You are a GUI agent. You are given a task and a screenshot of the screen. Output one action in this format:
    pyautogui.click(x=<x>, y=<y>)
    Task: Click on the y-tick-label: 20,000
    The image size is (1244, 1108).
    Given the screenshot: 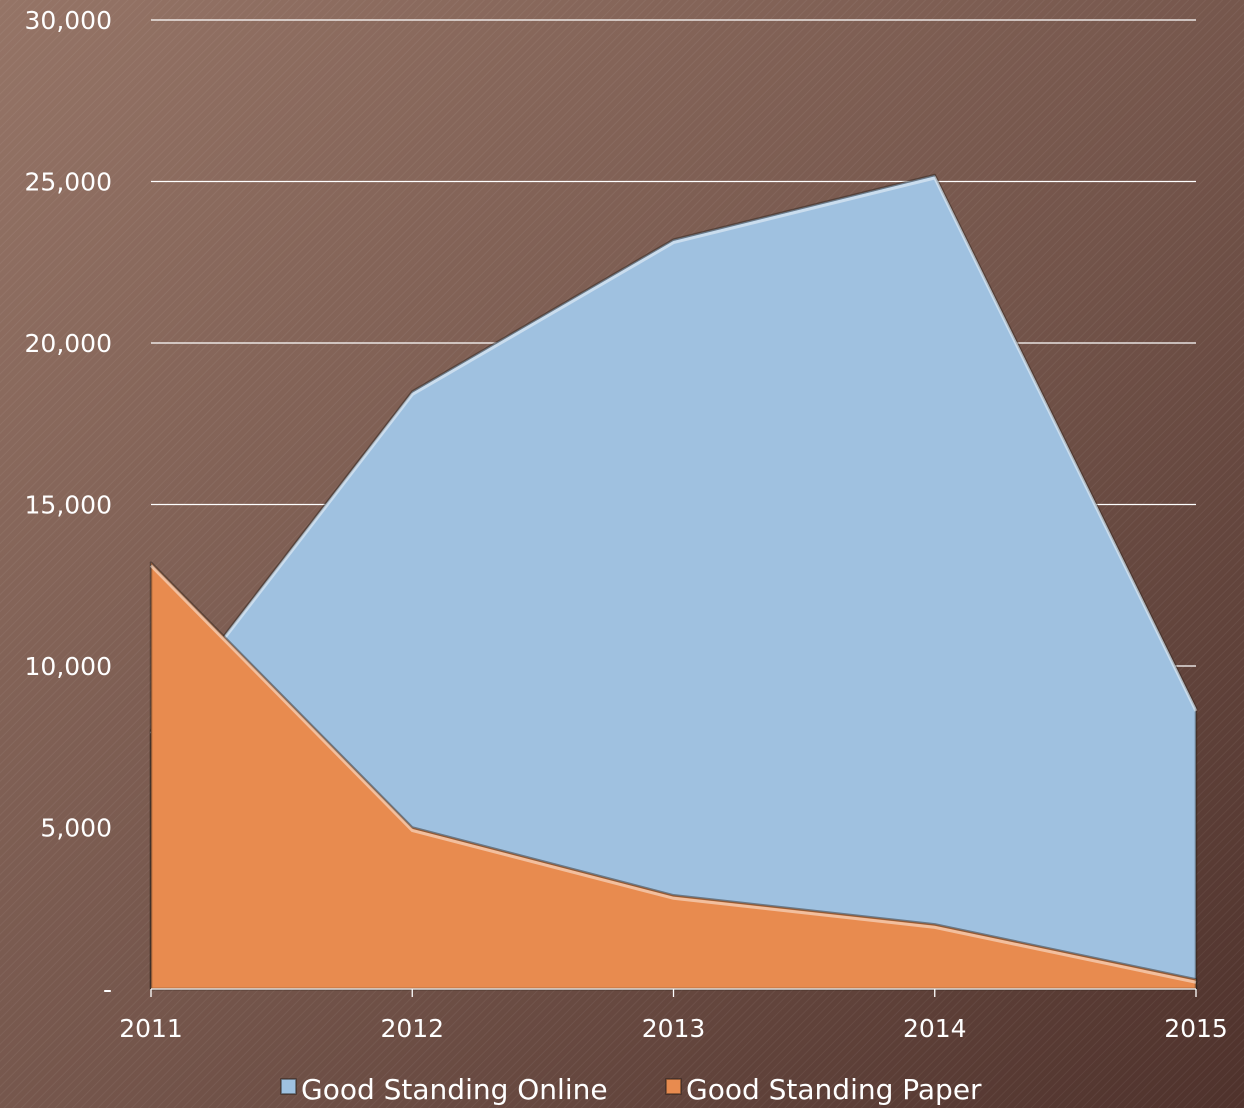 What is the action you would take?
    pyautogui.click(x=68, y=343)
    